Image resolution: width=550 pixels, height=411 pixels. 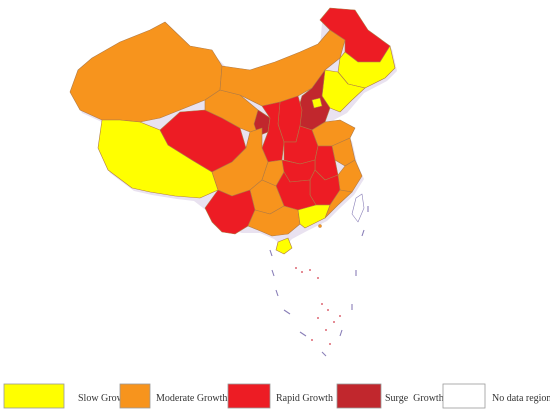 I want to click on region-beijing, so click(x=317, y=103).